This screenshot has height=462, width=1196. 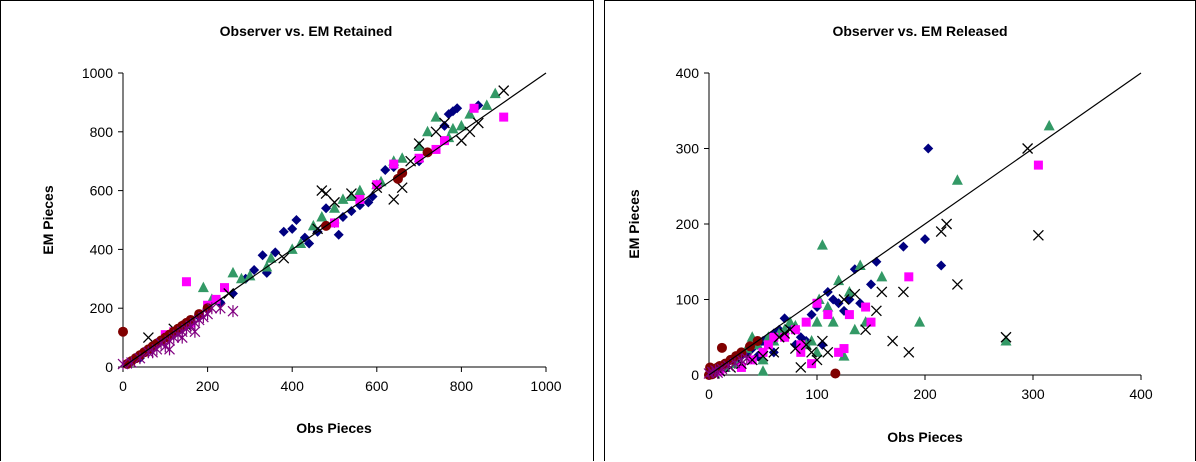 I want to click on y-axis-label: EM Pieces, so click(x=634, y=223).